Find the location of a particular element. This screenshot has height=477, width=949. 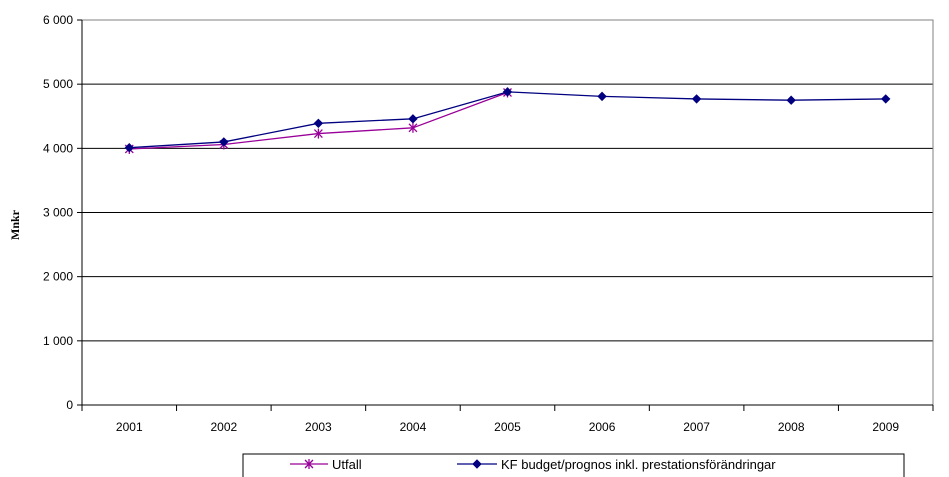

x-tick-label: 2007 is located at coordinates (696, 427).